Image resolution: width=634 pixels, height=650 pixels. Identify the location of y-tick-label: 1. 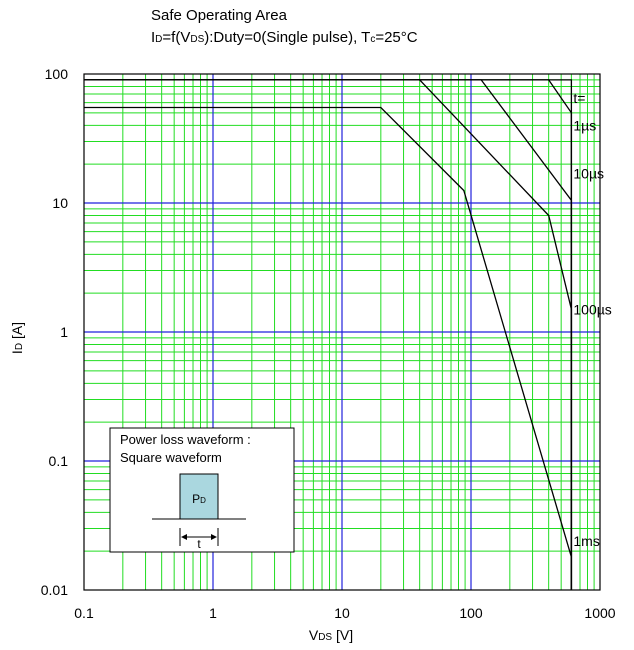
(64, 332).